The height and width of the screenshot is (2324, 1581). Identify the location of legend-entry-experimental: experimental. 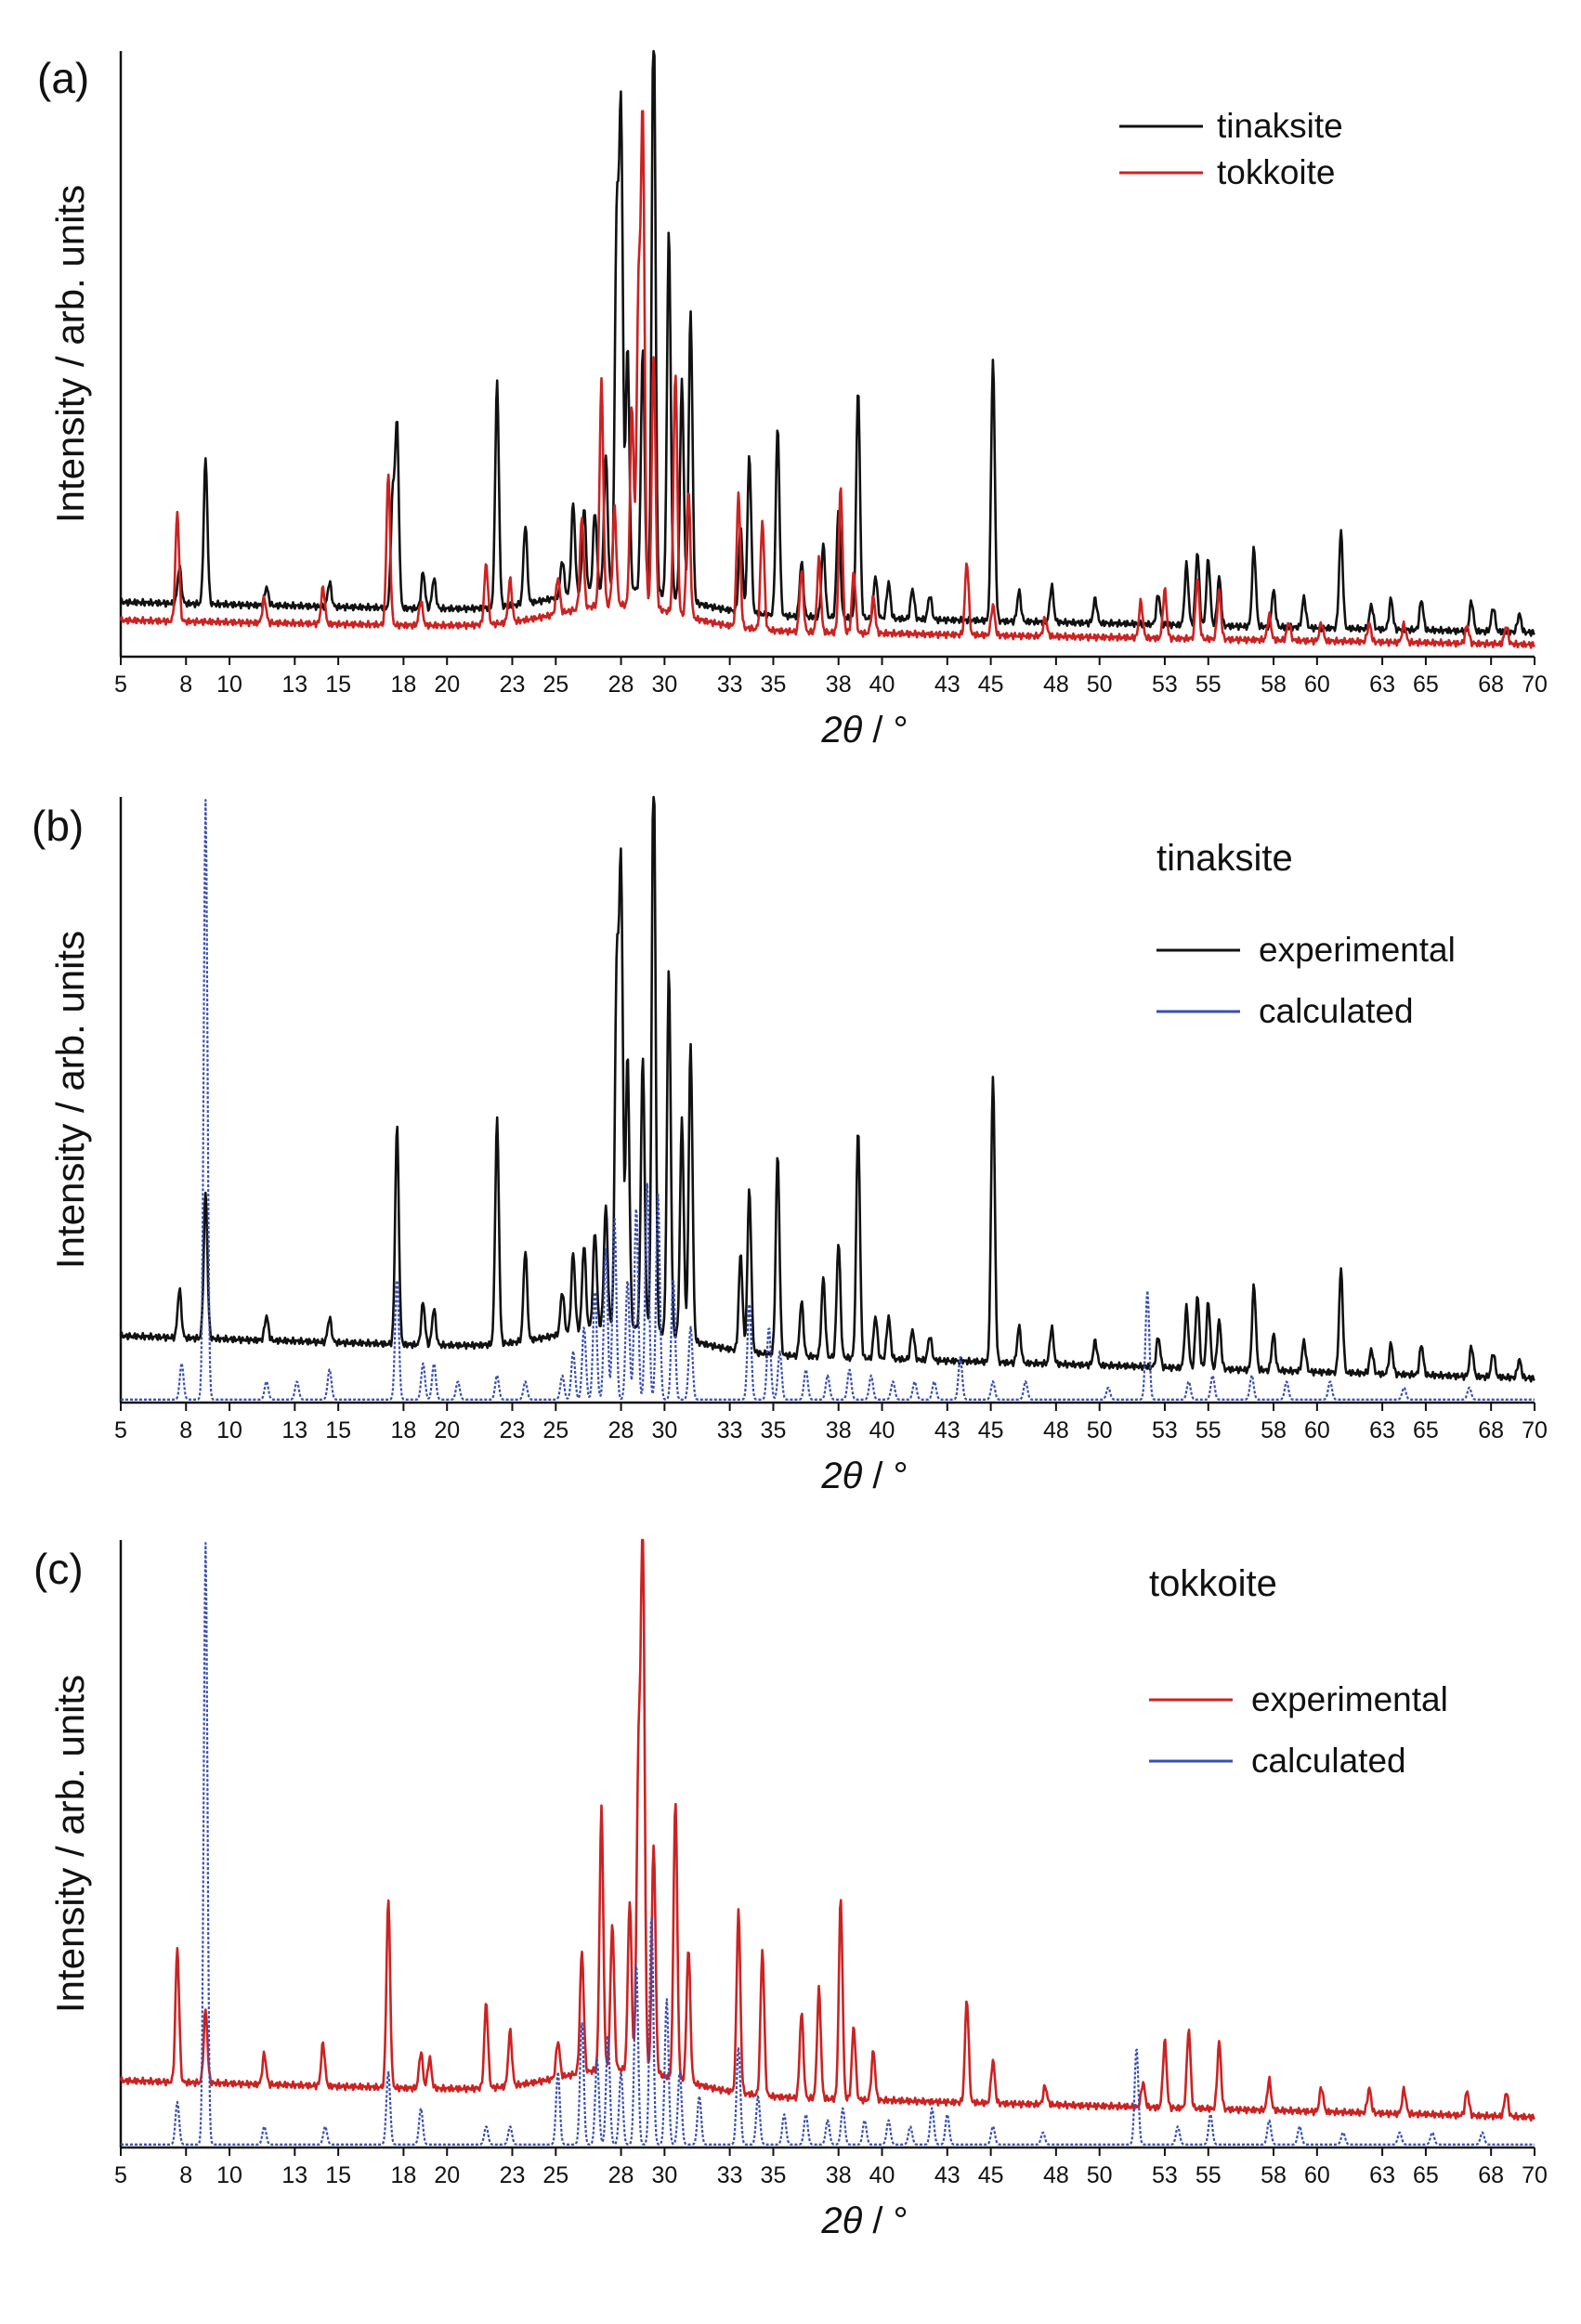
(1349, 1699).